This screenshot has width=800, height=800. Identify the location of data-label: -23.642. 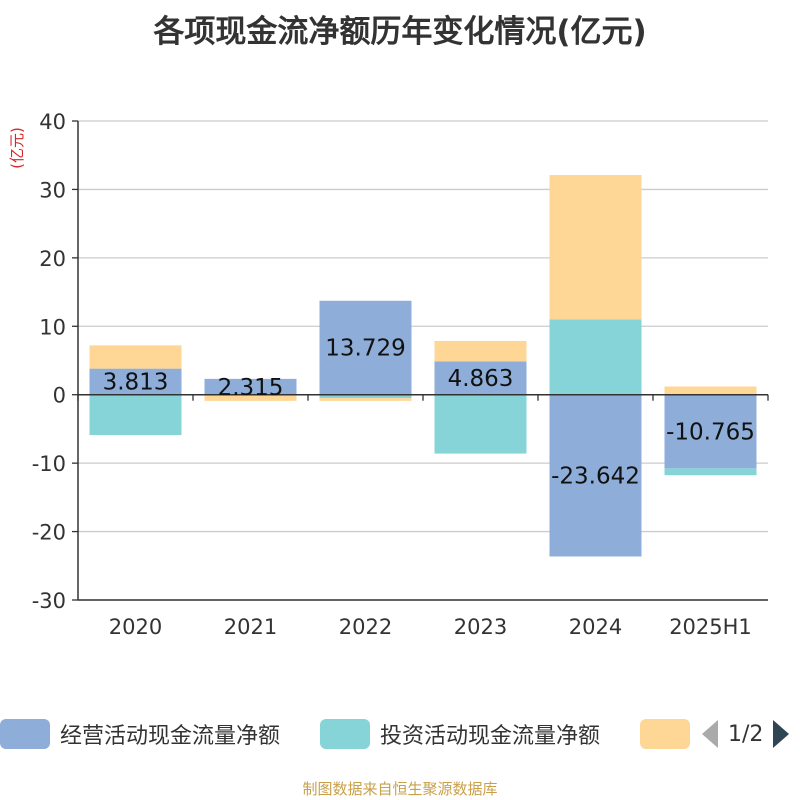
(595, 477).